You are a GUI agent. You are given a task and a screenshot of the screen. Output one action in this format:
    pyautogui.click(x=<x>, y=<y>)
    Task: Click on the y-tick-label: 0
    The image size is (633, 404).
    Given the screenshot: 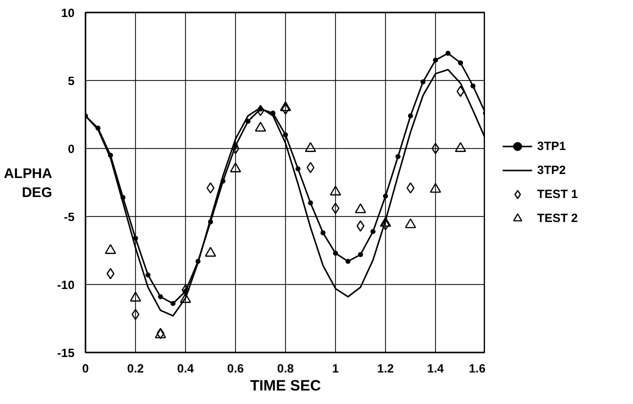 What is the action you would take?
    pyautogui.click(x=71, y=149)
    